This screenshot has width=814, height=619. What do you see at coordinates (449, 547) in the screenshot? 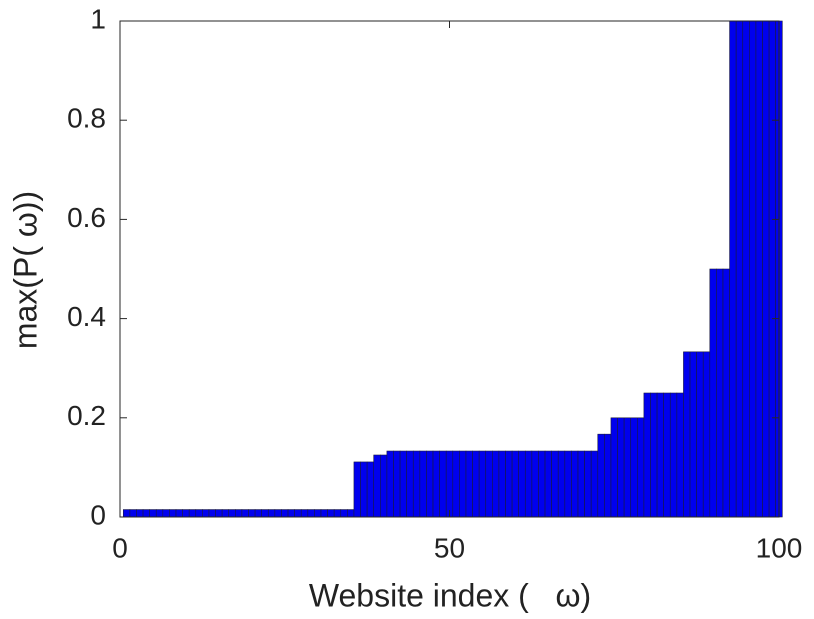
I see `x-tick-label: 50` at bounding box center [449, 547].